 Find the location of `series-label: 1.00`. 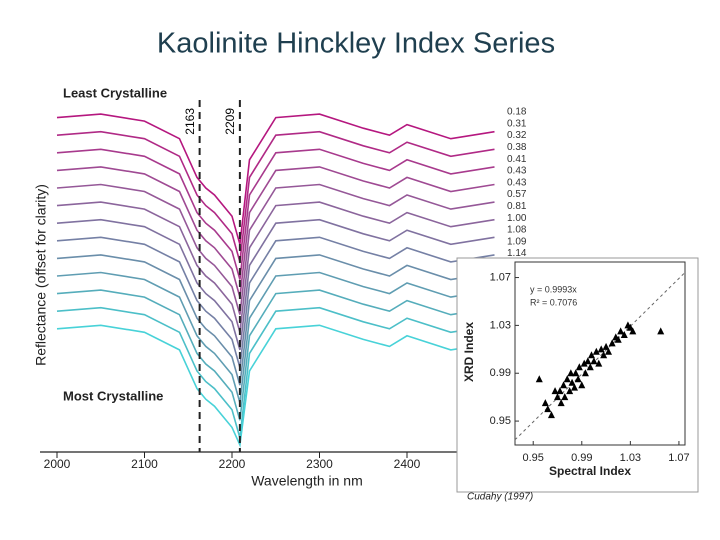

series-label: 1.00 is located at coordinates (517, 218).